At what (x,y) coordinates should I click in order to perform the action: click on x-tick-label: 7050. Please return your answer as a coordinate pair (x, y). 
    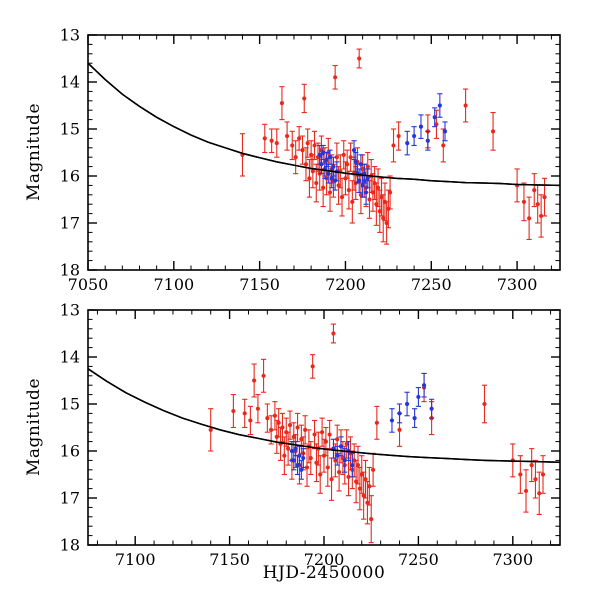
    Looking at the image, I should click on (88, 284).